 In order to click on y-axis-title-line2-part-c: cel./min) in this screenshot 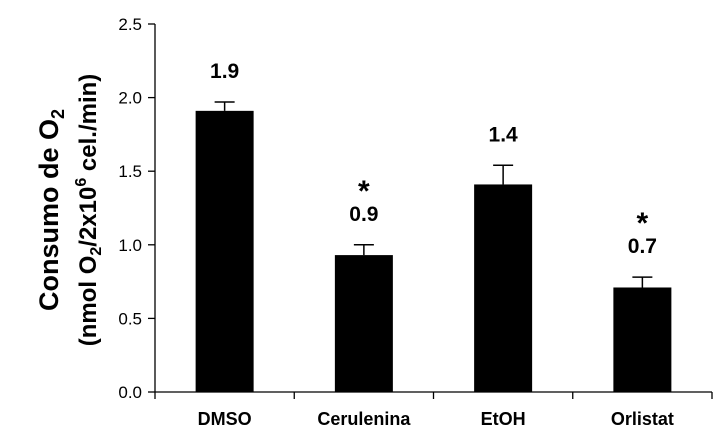, I will do `click(88, 126)`.